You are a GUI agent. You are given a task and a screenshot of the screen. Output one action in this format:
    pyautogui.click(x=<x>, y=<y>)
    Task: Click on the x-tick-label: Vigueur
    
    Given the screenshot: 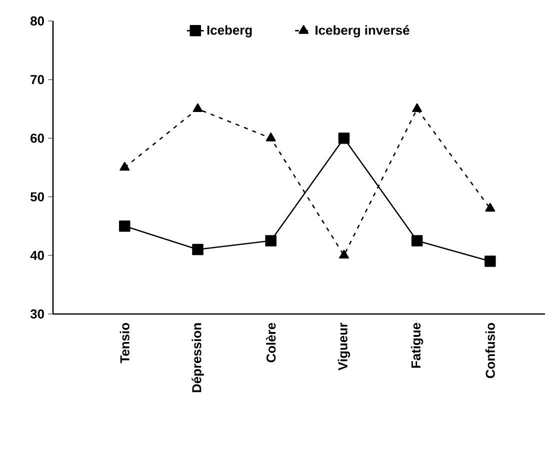 What is the action you would take?
    pyautogui.click(x=344, y=346)
    